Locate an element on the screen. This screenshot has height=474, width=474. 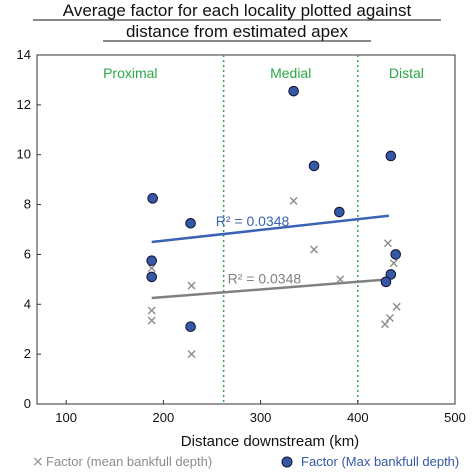
legend-circle-marker is located at coordinates (287, 462).